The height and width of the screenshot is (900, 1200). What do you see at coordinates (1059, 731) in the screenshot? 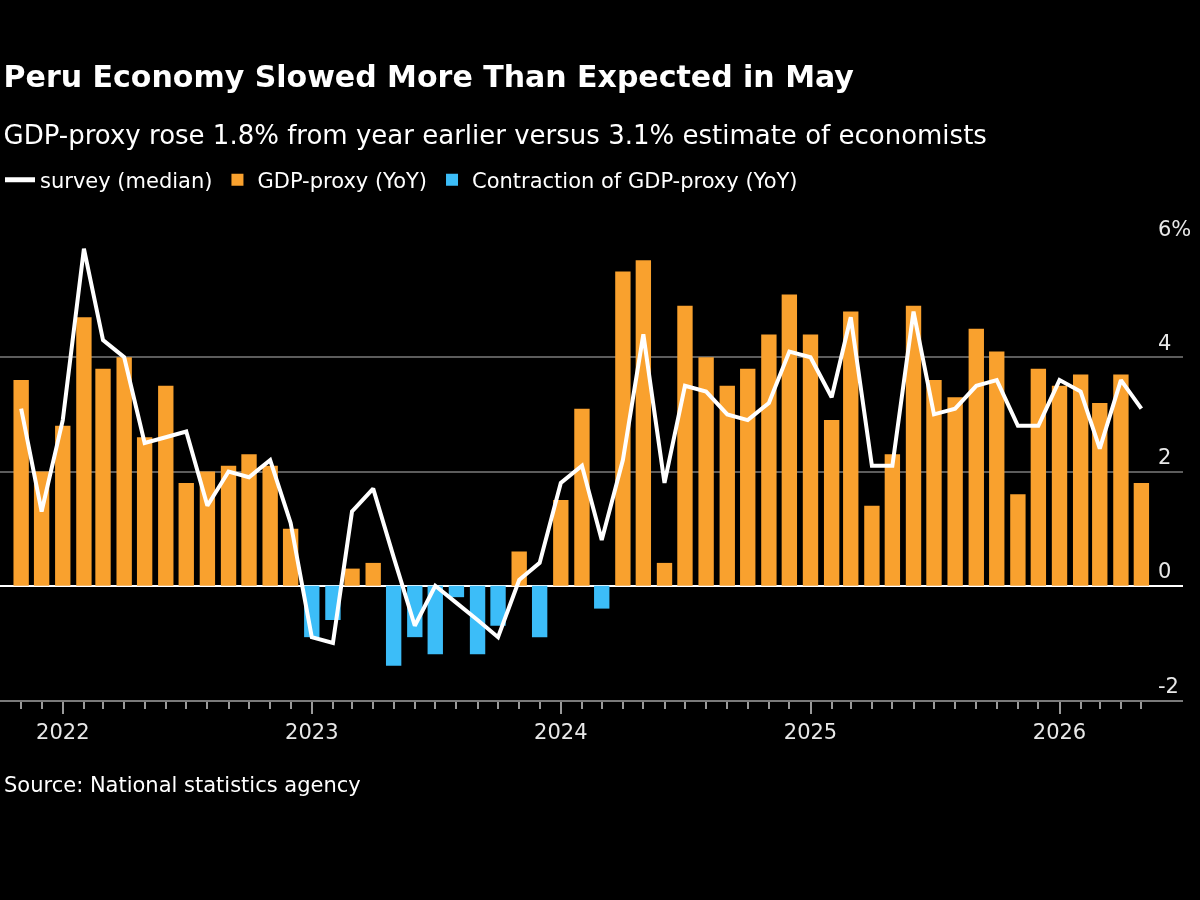
I see `x-tick-label: 2026` at bounding box center [1059, 731].